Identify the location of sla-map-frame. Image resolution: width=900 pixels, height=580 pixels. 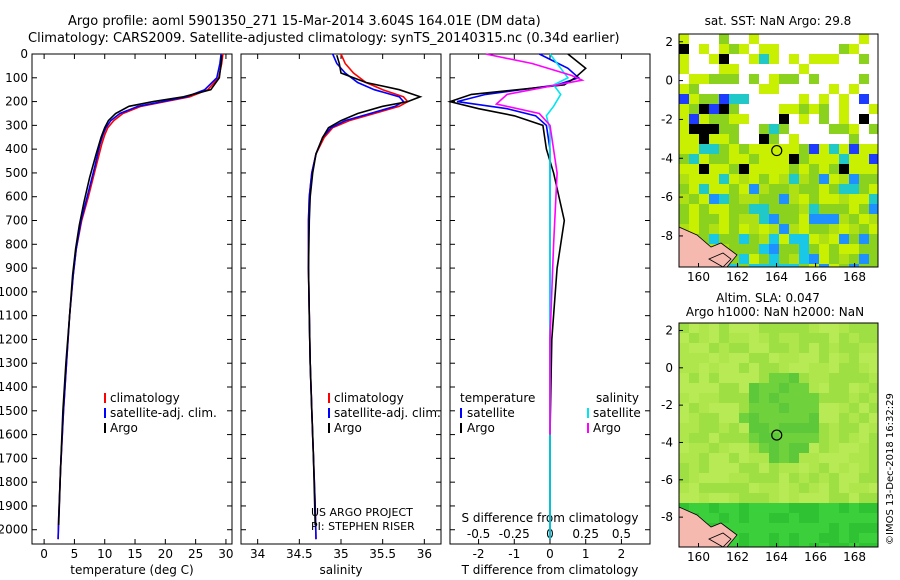
(778, 435).